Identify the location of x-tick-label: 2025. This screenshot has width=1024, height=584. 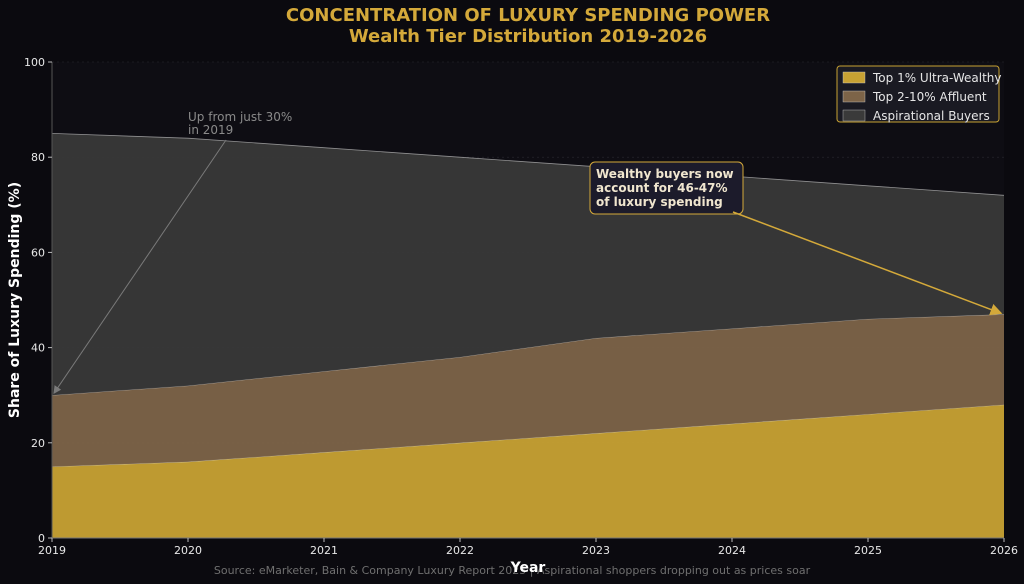
(868, 550).